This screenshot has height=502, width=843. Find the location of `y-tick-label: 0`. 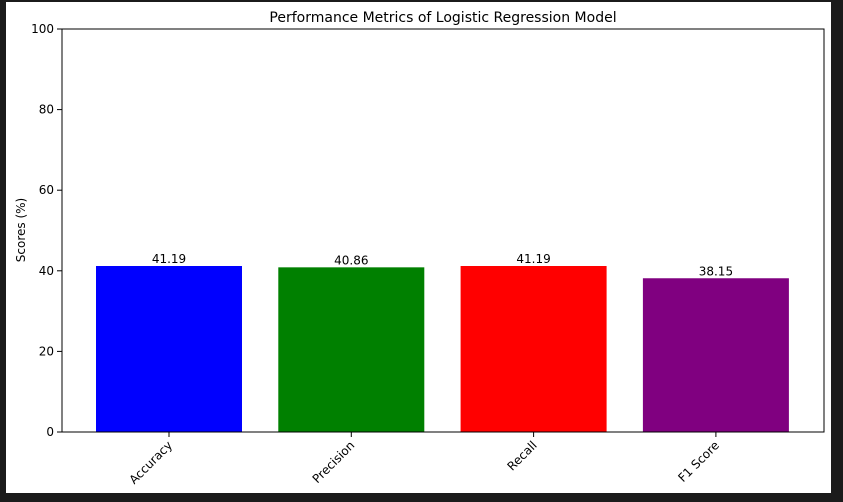

y-tick-label: 0 is located at coordinates (50, 432).